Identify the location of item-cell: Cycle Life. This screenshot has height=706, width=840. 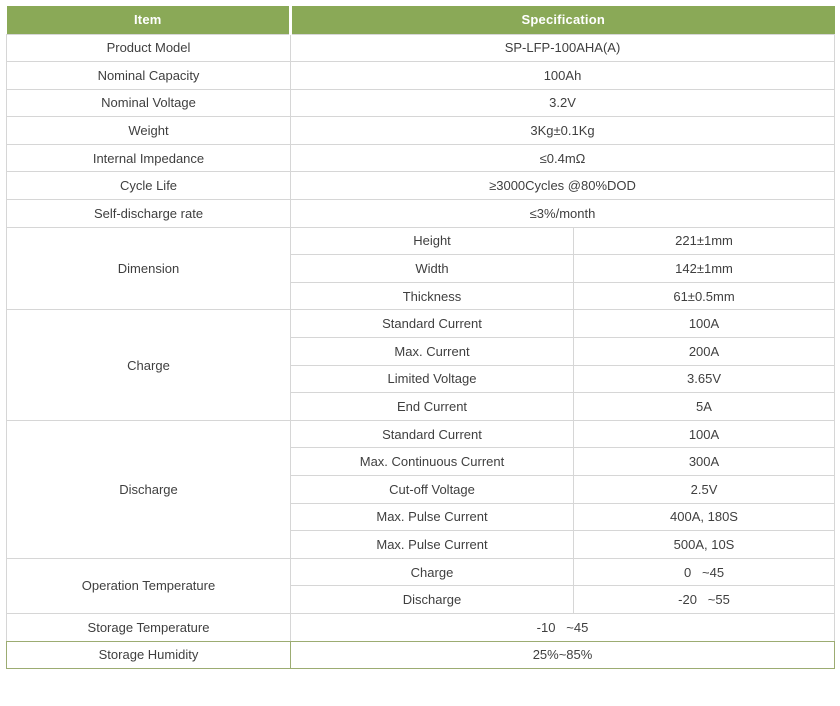
(148, 186).